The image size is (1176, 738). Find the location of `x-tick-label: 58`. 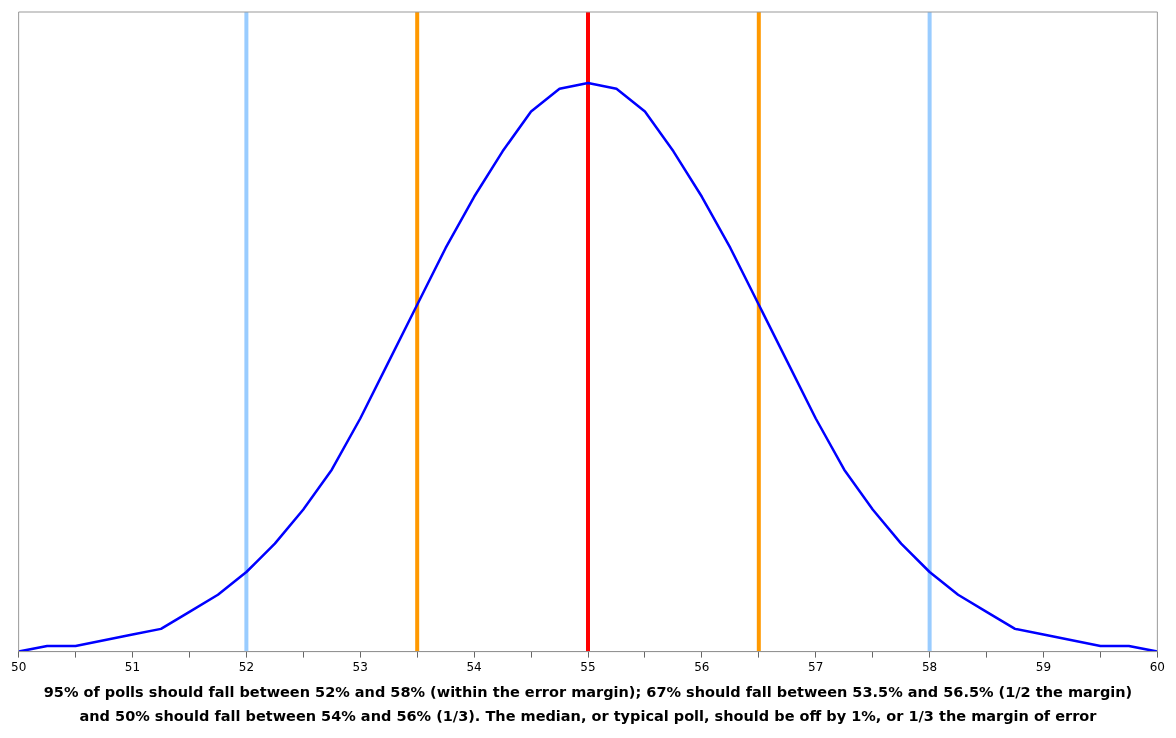

x-tick-label: 58 is located at coordinates (929, 666).